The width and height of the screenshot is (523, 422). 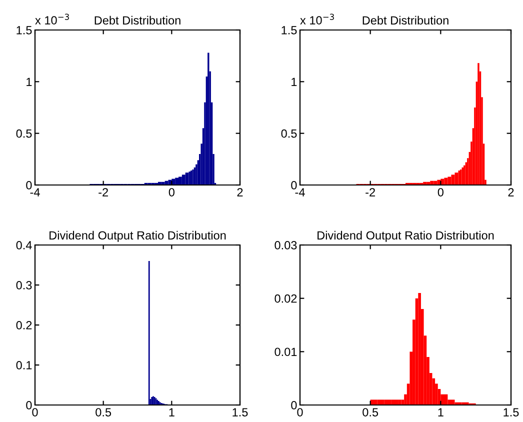 I want to click on y-tick-label: 0.2, so click(x=24, y=325).